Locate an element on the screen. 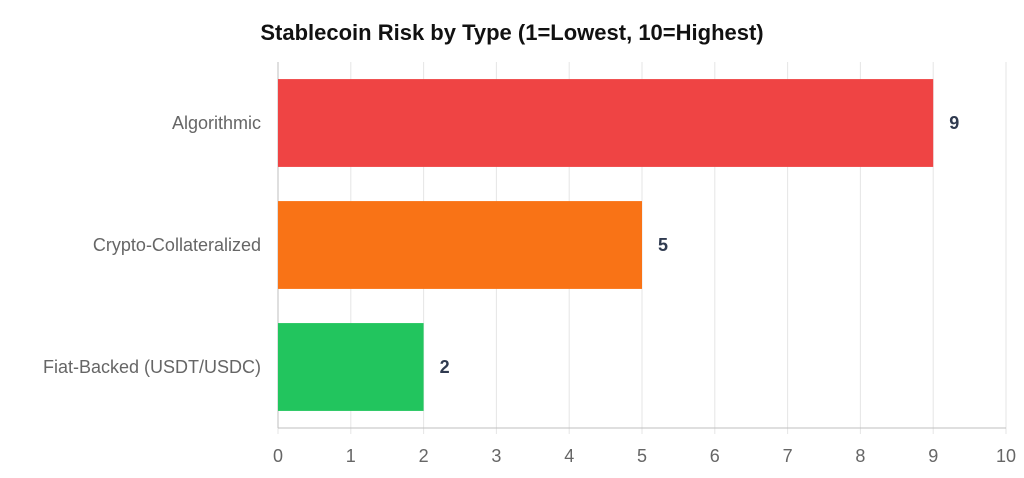  x-tick-label: 6 is located at coordinates (715, 456).